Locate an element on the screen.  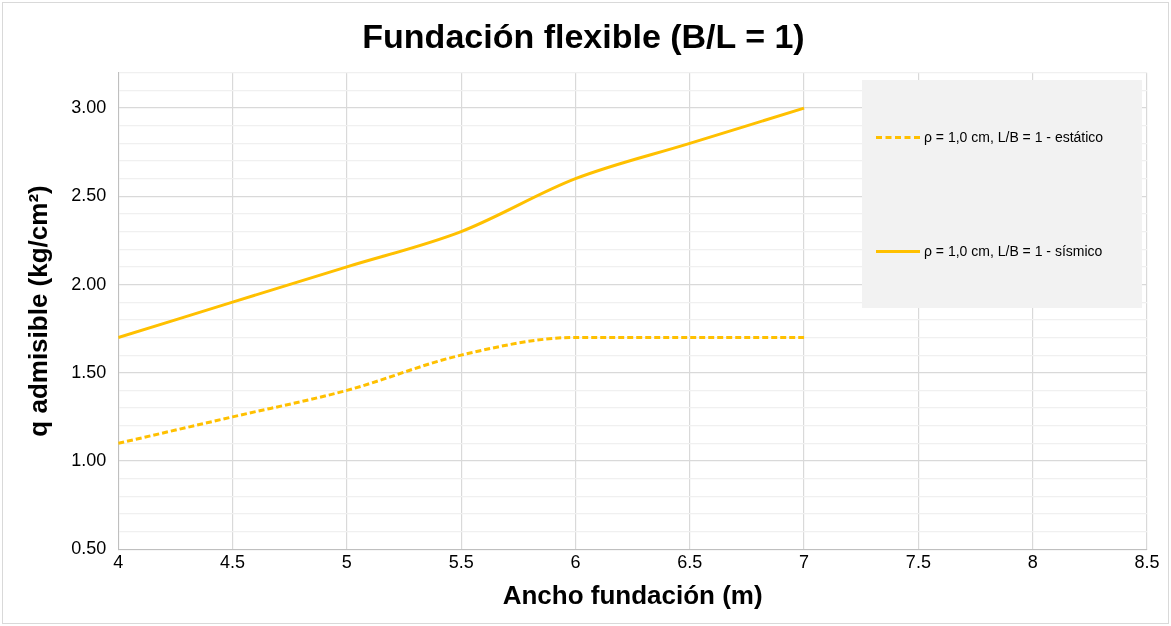
y-tick-label: 2.50 is located at coordinates (89, 195).